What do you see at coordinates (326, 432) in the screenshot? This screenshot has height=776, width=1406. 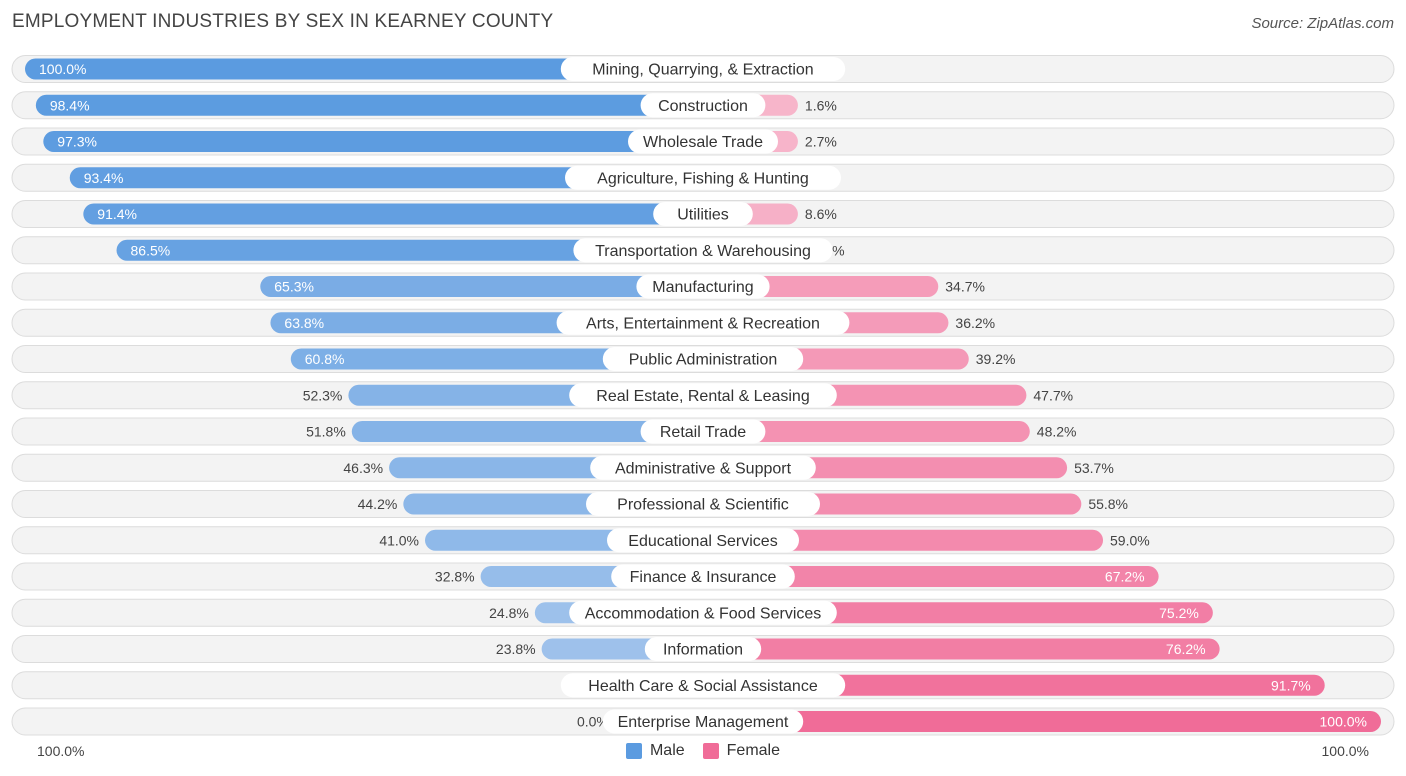 I see `male-value-label: 51.8%` at bounding box center [326, 432].